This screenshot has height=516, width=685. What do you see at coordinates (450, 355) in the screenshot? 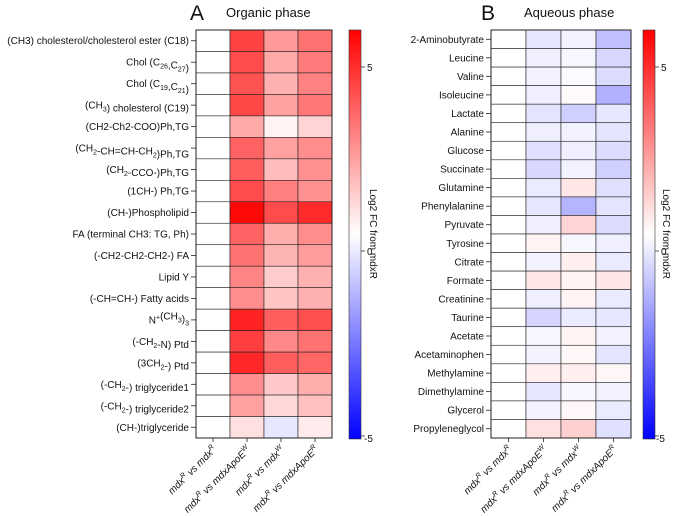
I see `row-label-acetaminophen: Acetaminophen` at bounding box center [450, 355].